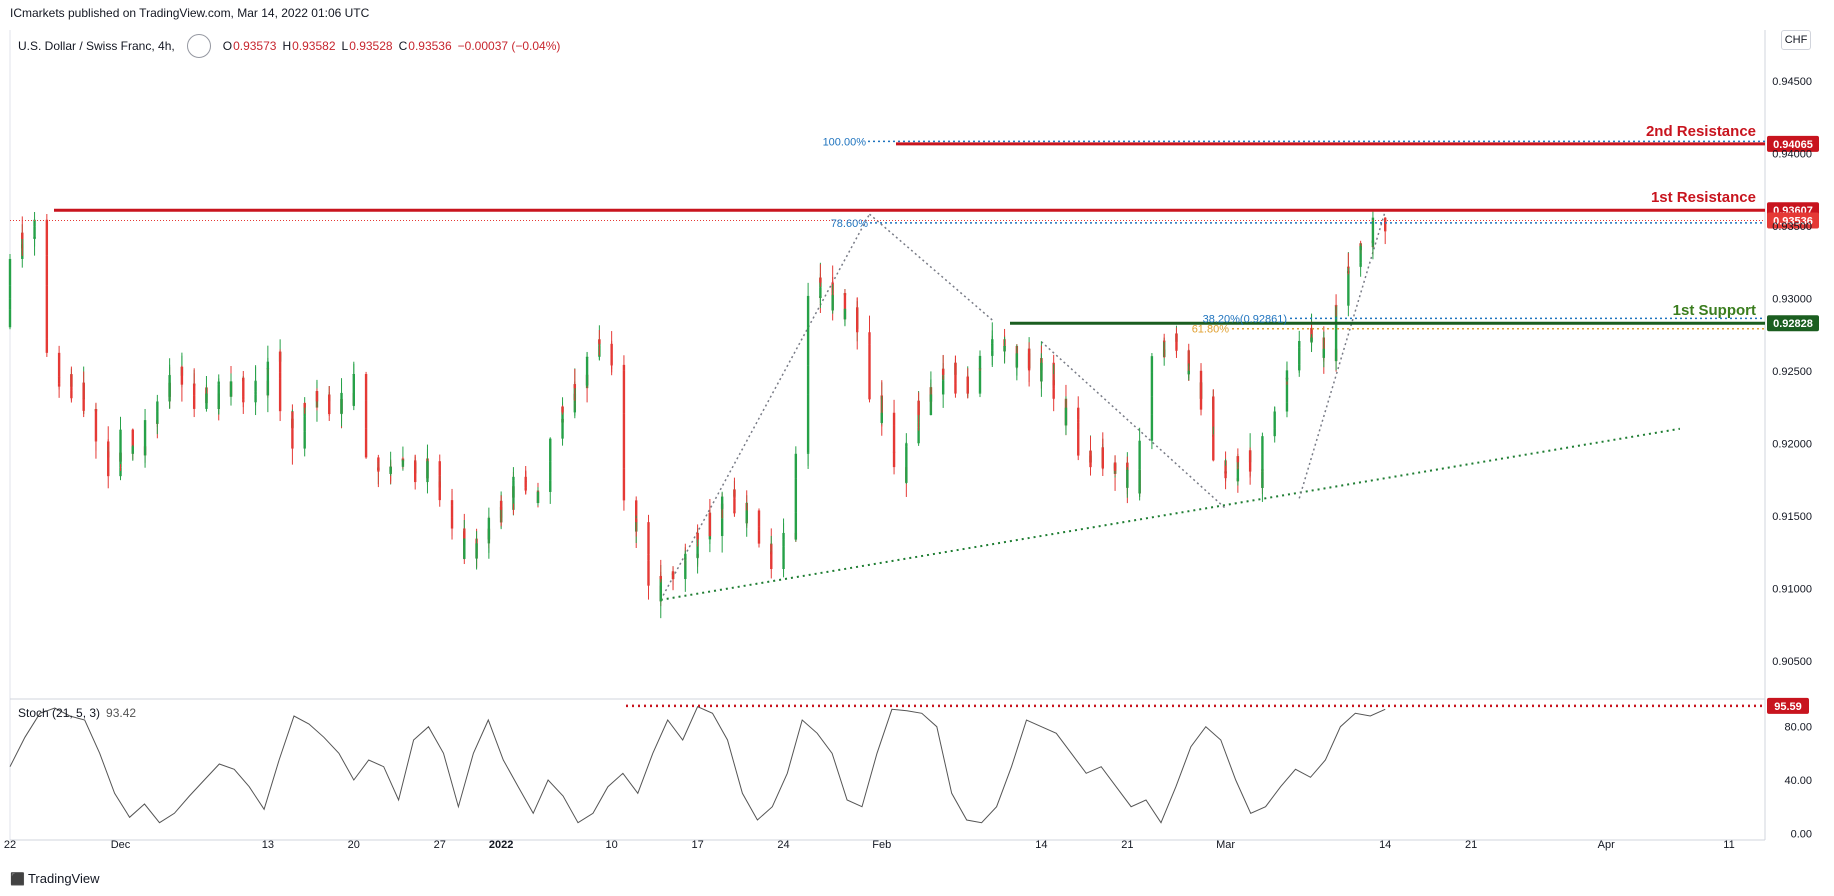 This screenshot has width=1834, height=896. What do you see at coordinates (1728, 845) in the screenshot?
I see `time-tick-label: 11` at bounding box center [1728, 845].